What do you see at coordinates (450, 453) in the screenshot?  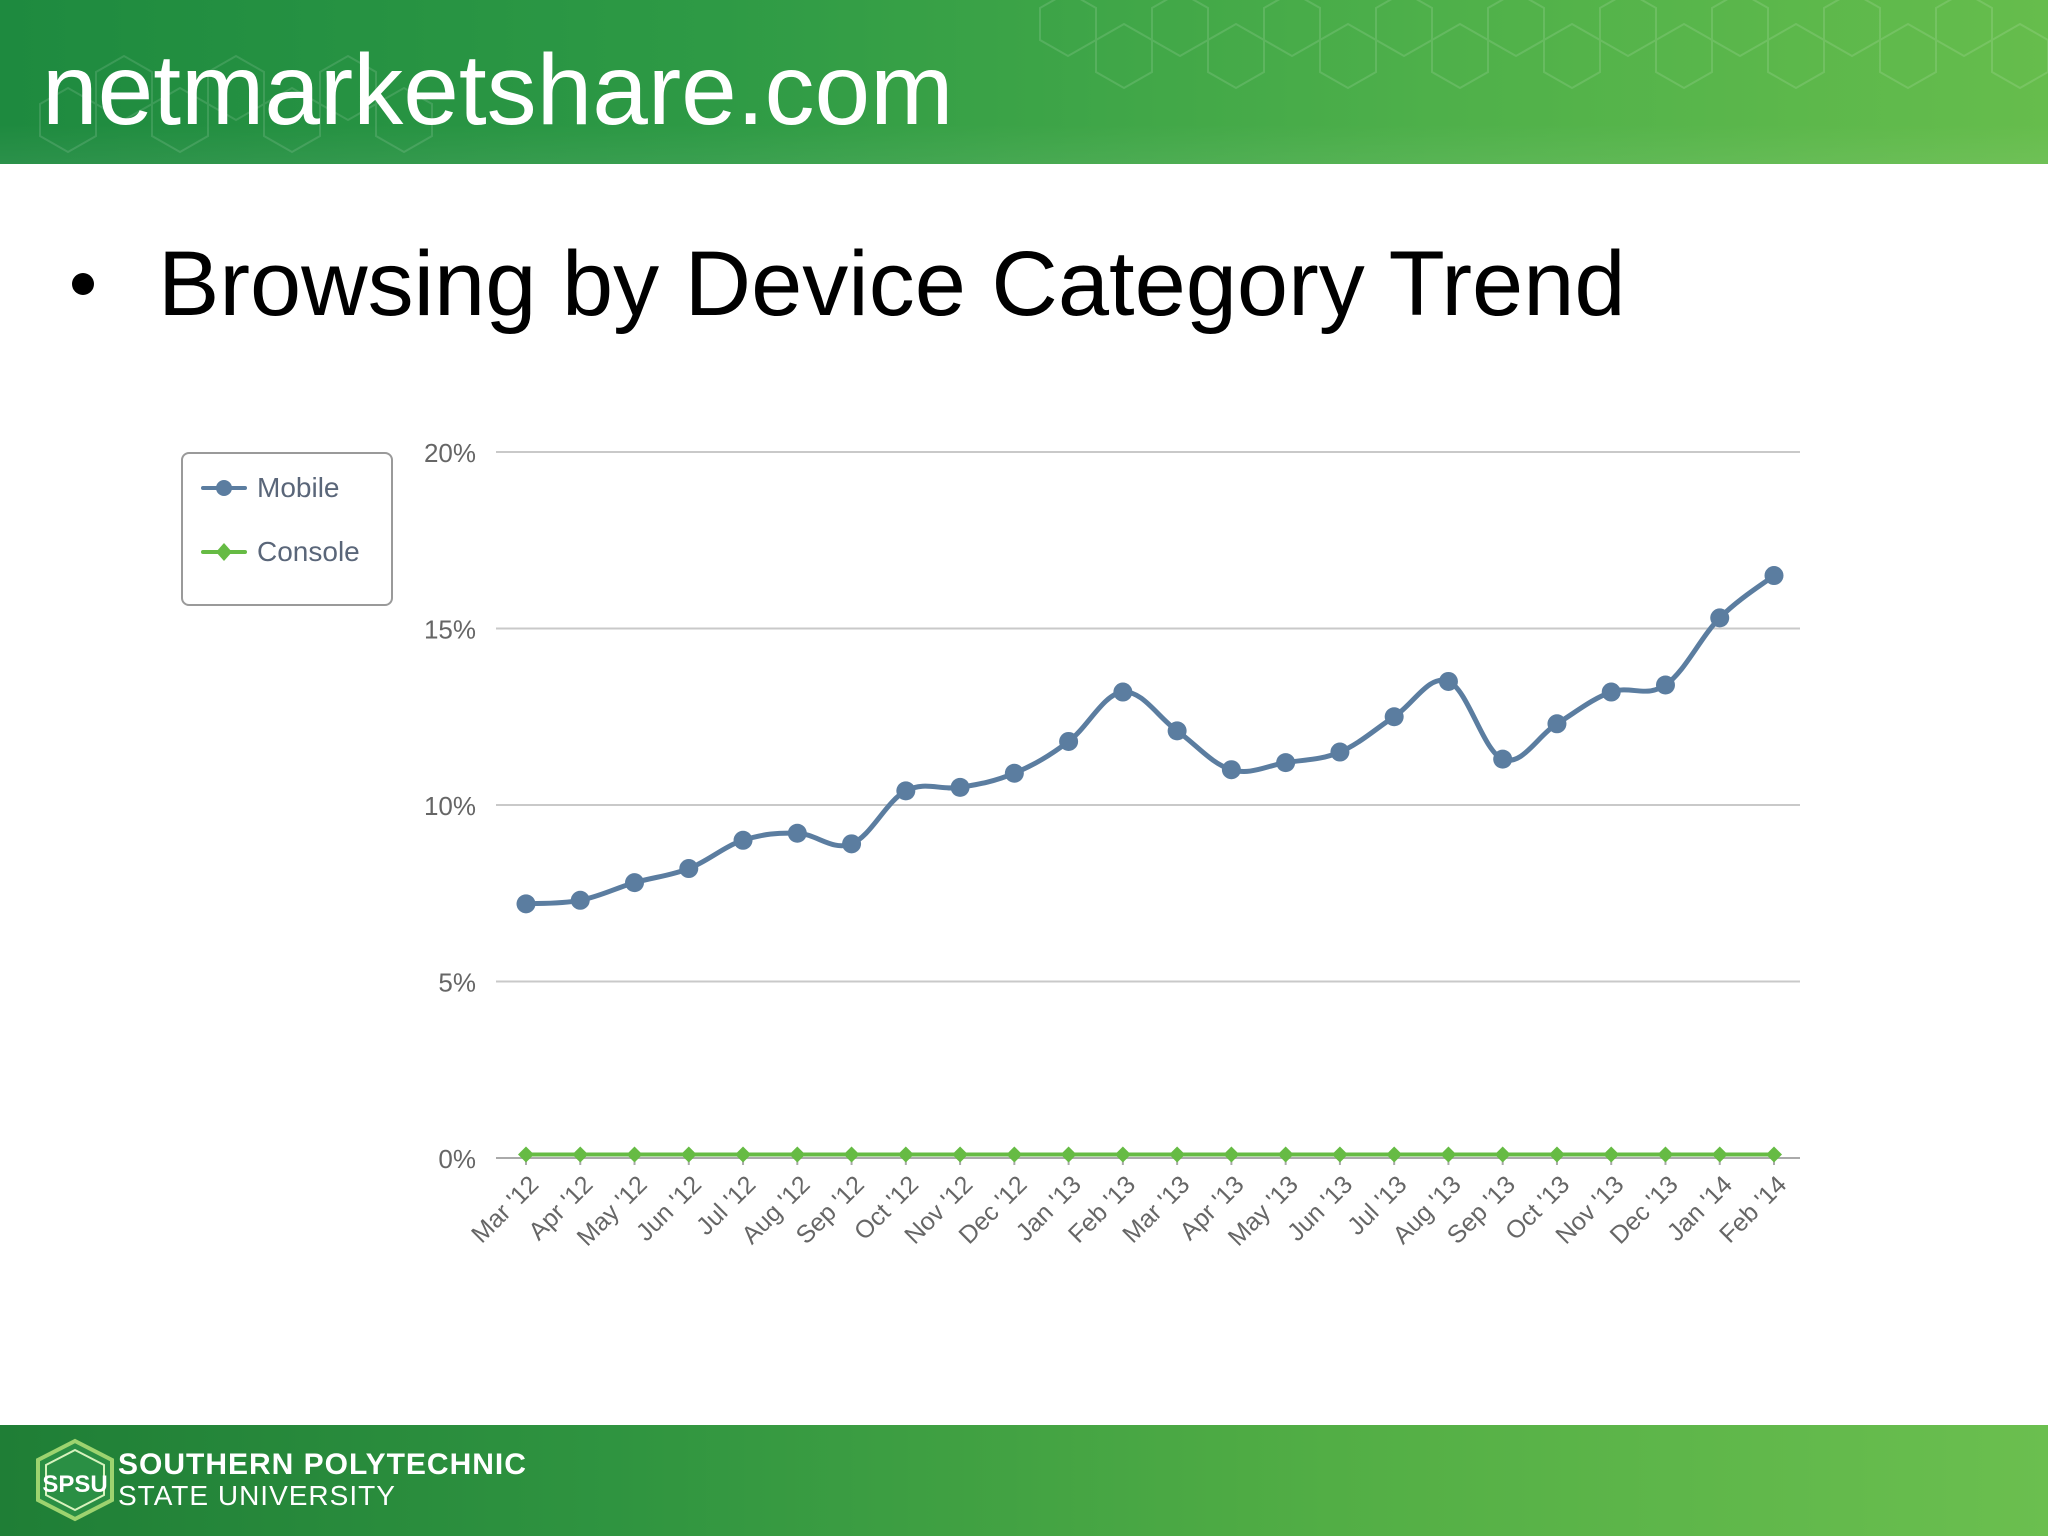 I see `y-tick-label: 20%` at bounding box center [450, 453].